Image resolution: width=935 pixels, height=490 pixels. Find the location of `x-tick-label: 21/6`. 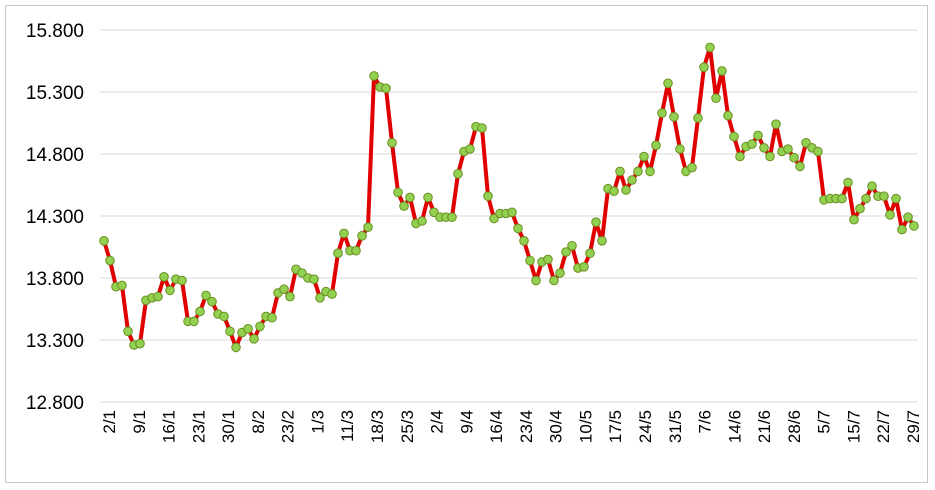

x-tick-label: 21/6 is located at coordinates (764, 426).